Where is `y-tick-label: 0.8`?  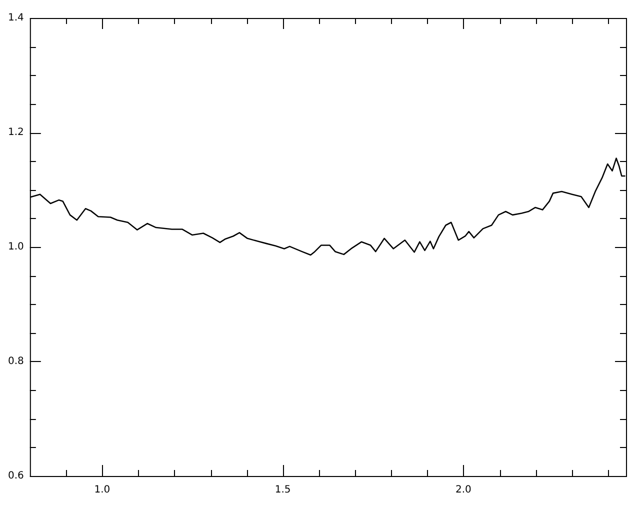 y-tick-label: 0.8 is located at coordinates (16, 362).